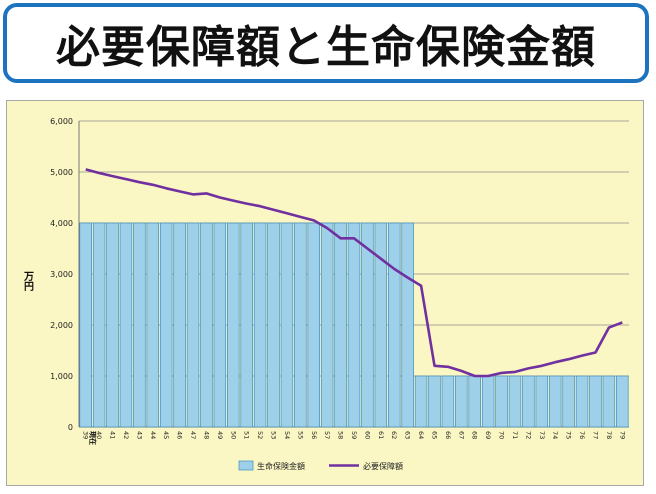 This screenshot has width=656, height=494. I want to click on x-tick-label: 56, so click(314, 435).